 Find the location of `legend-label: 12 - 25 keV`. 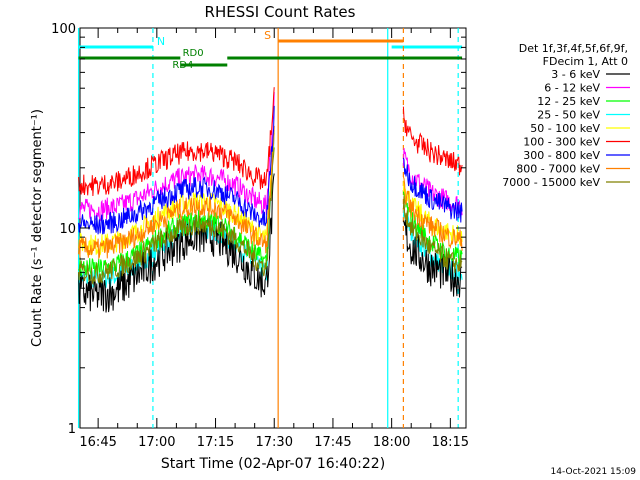

legend-label: 12 - 25 keV is located at coordinates (568, 101).